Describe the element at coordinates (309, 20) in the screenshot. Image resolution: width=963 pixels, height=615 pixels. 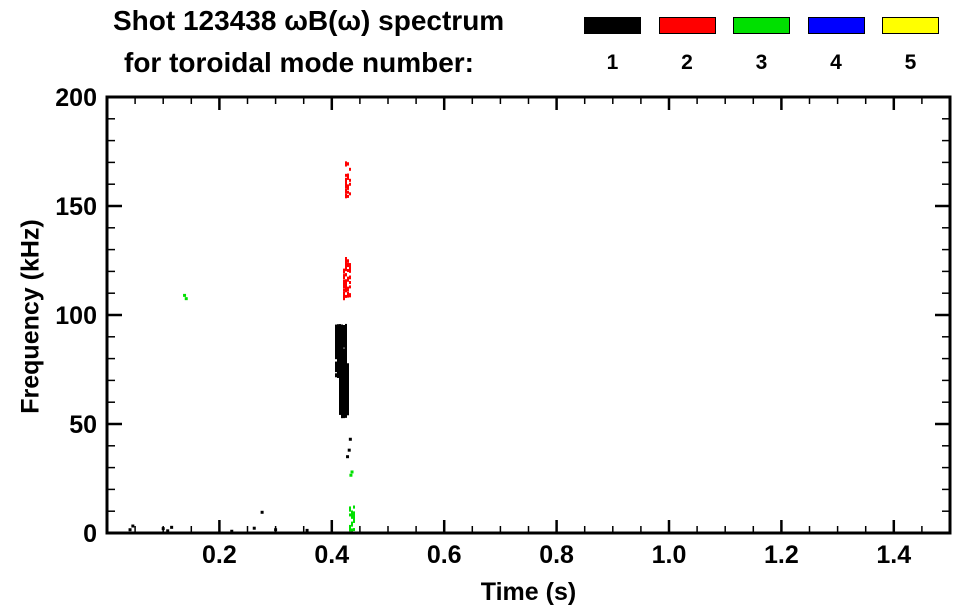
I see `chart-title: Shot 123438 ωB(ω) spectrum` at that location.